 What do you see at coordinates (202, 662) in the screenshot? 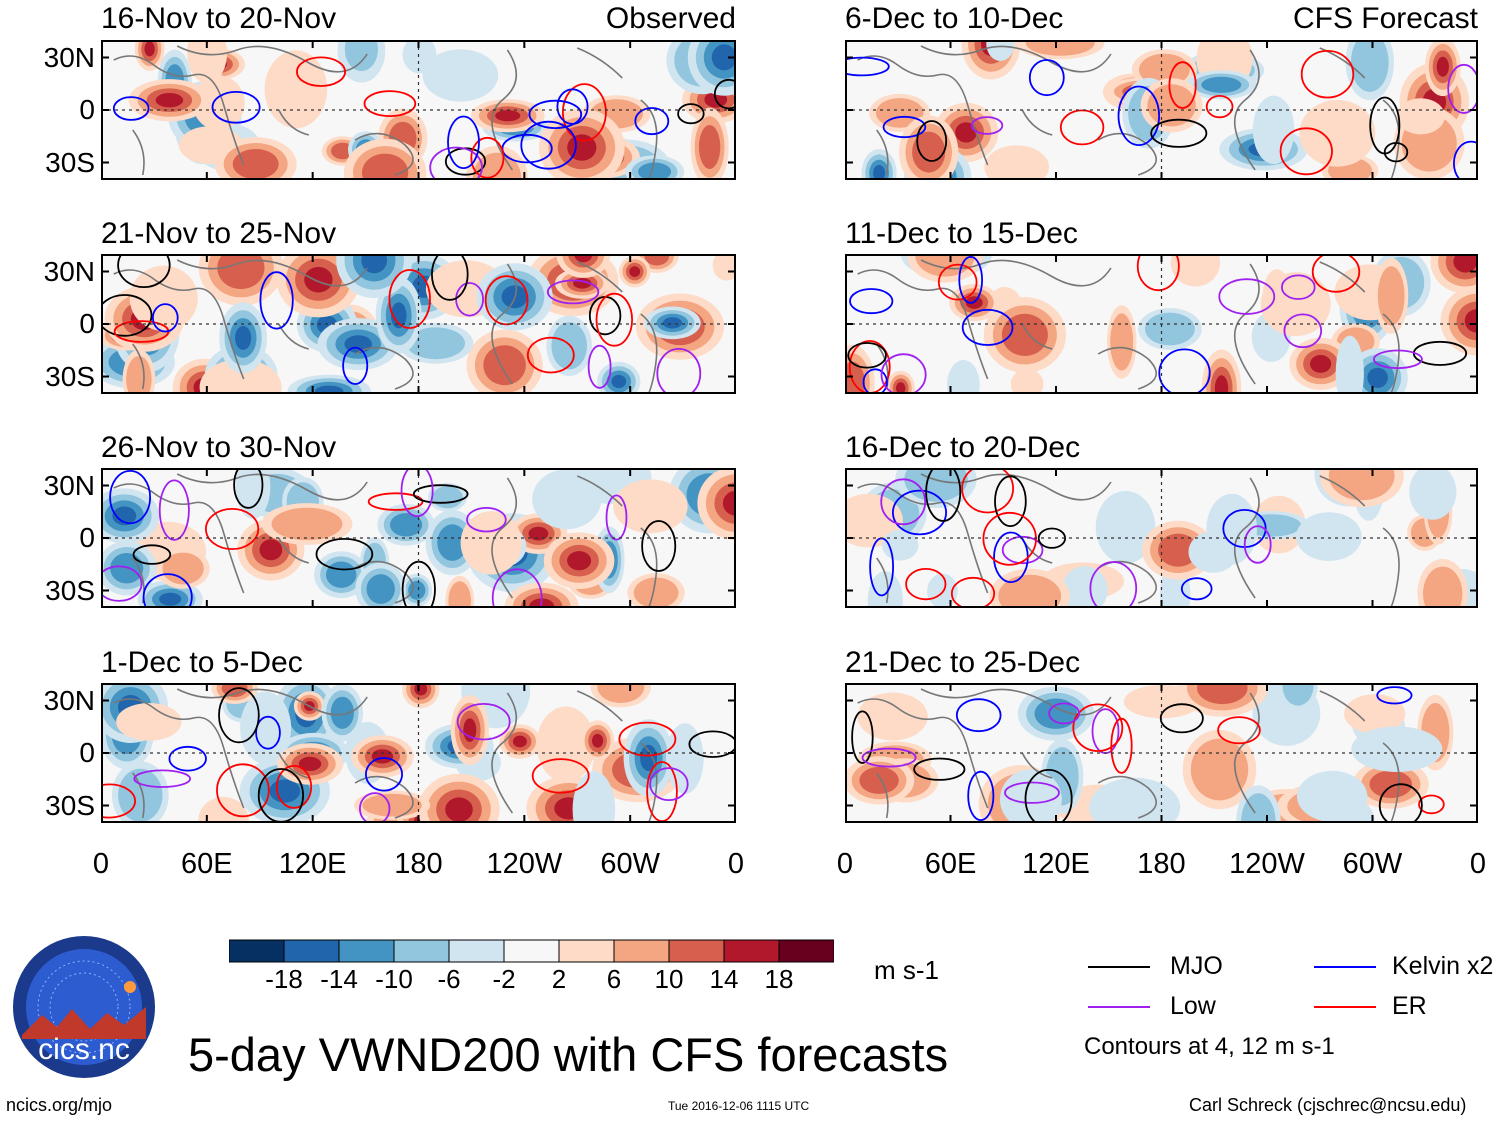
I see `panel-title: 1-Dec to 5-Dec` at bounding box center [202, 662].